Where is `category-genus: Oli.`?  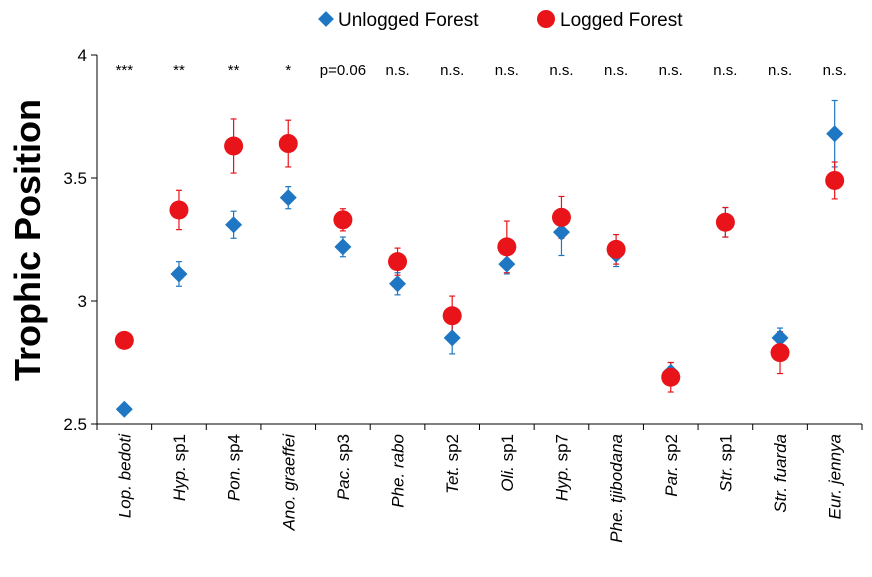 category-genus: Oli. is located at coordinates (507, 476).